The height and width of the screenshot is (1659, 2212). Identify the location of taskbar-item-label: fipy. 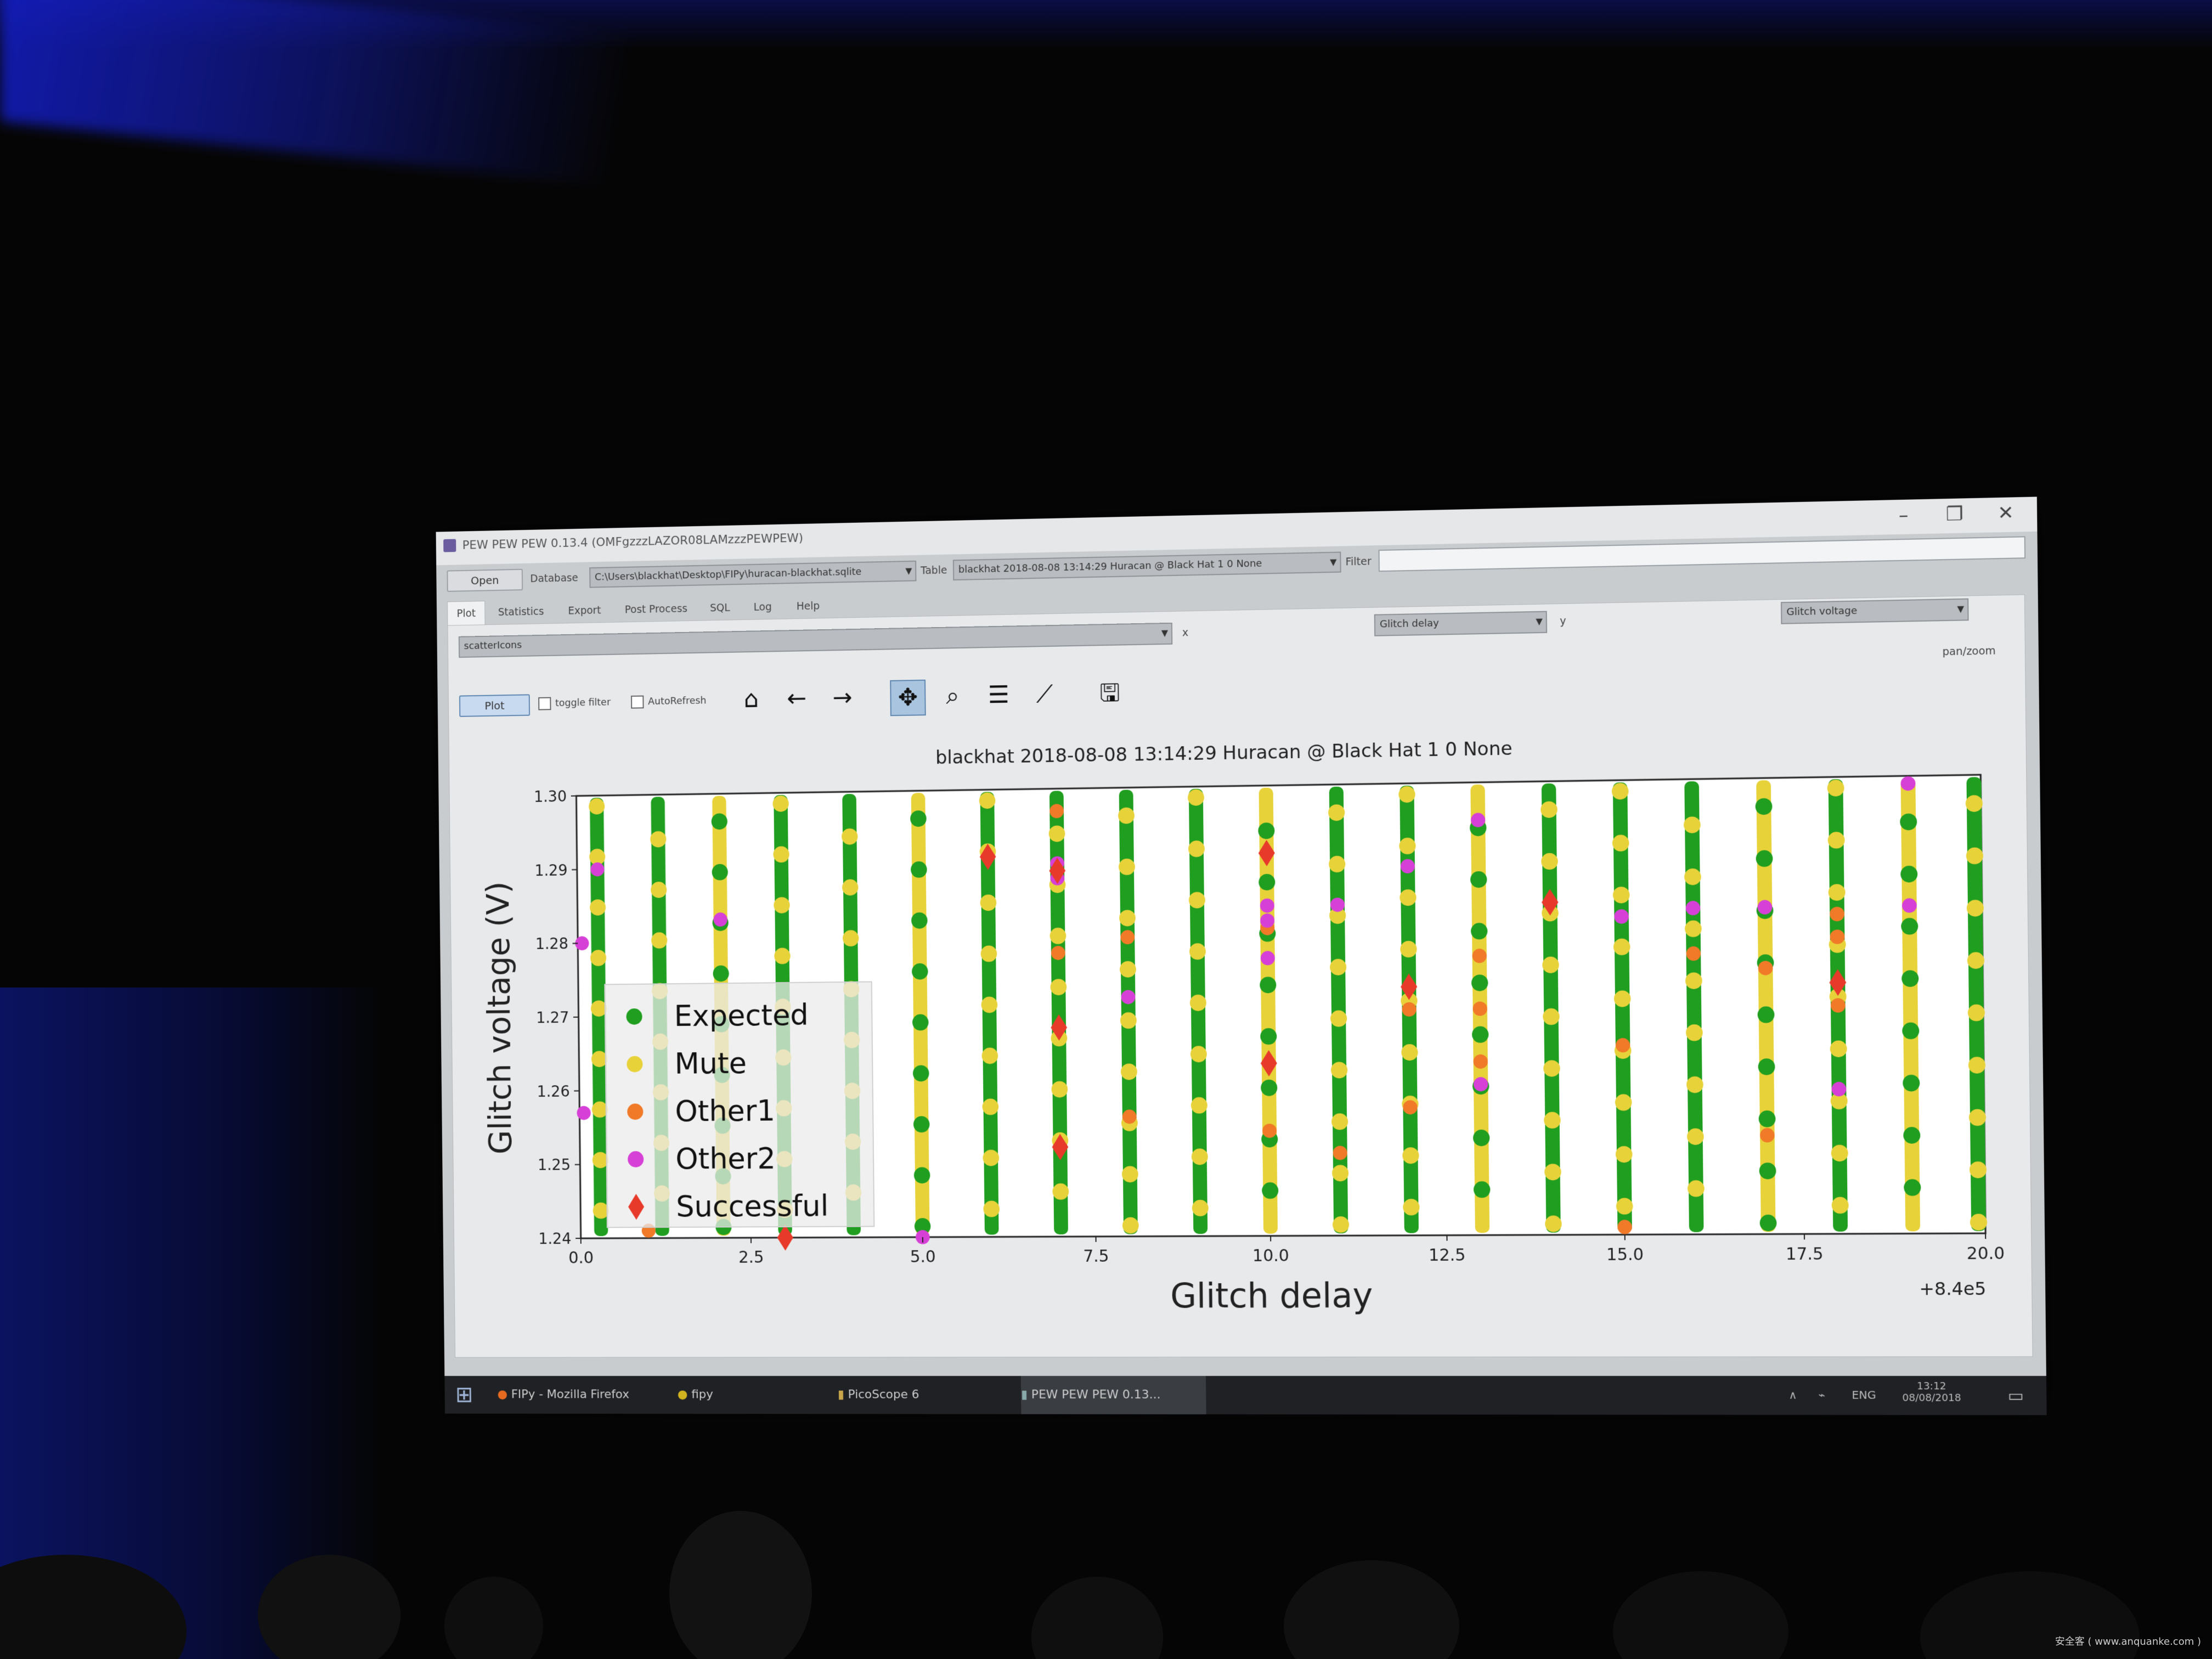
(702, 1395).